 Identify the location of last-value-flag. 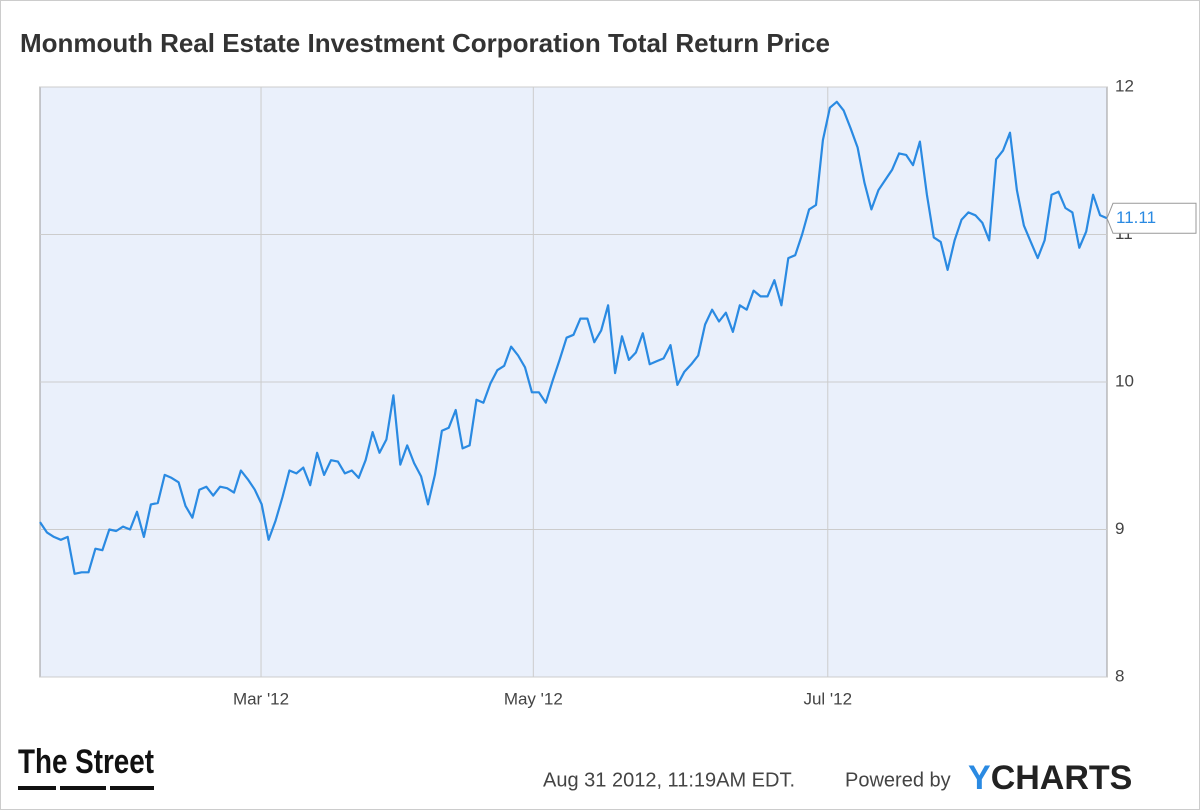
(1151, 218).